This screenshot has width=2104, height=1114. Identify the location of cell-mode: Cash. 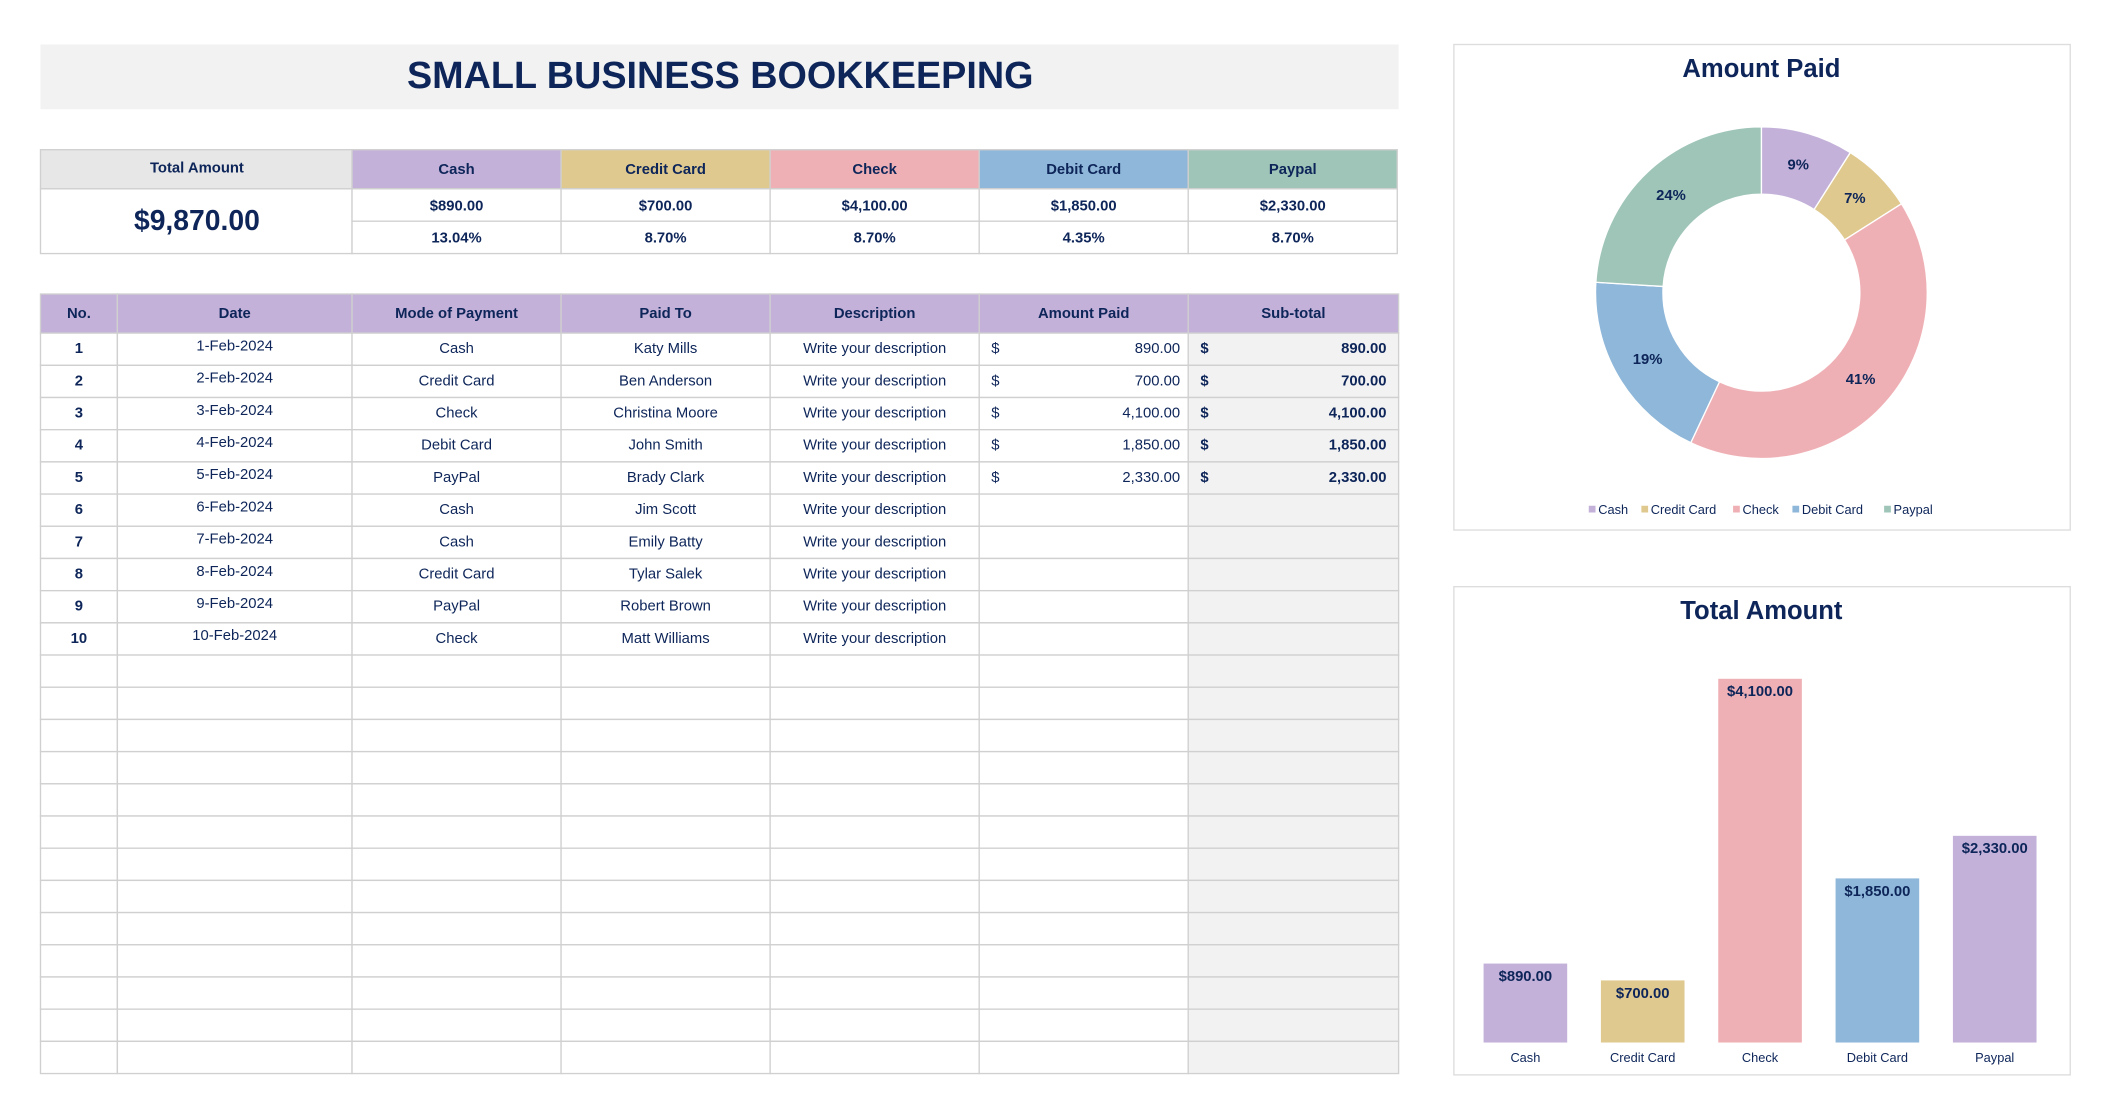
(456, 510).